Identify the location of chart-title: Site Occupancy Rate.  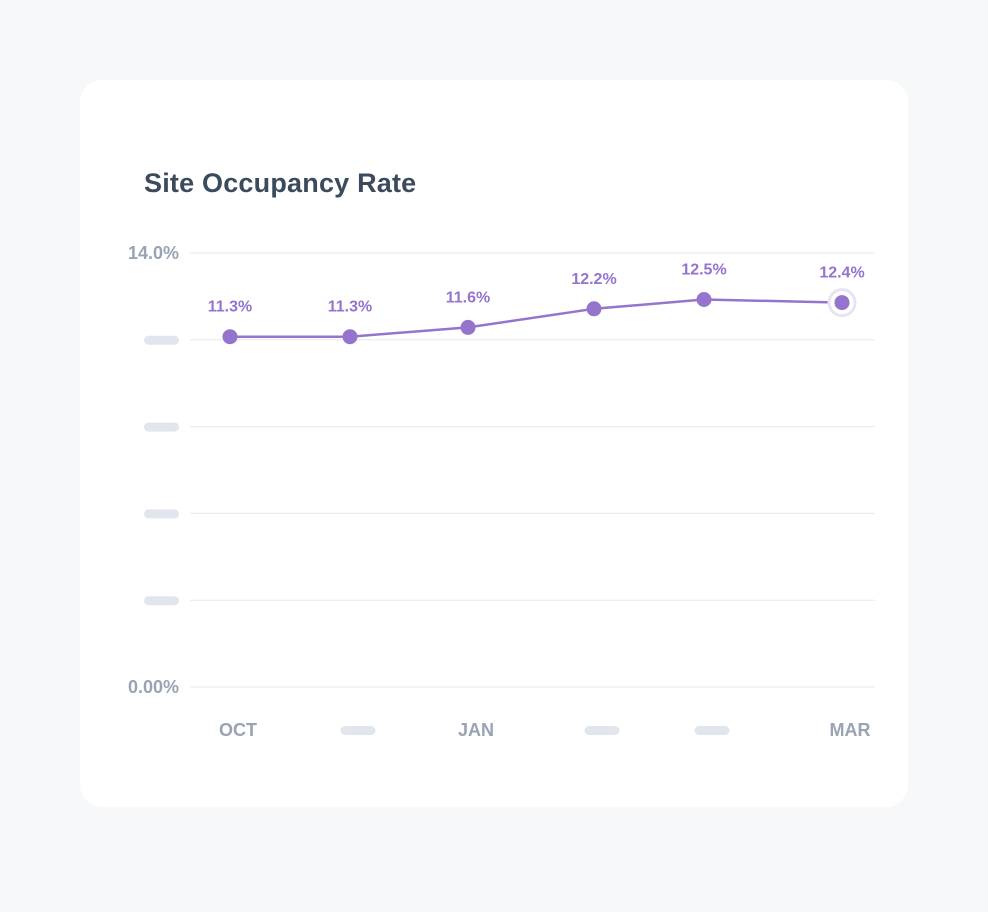
(280, 183).